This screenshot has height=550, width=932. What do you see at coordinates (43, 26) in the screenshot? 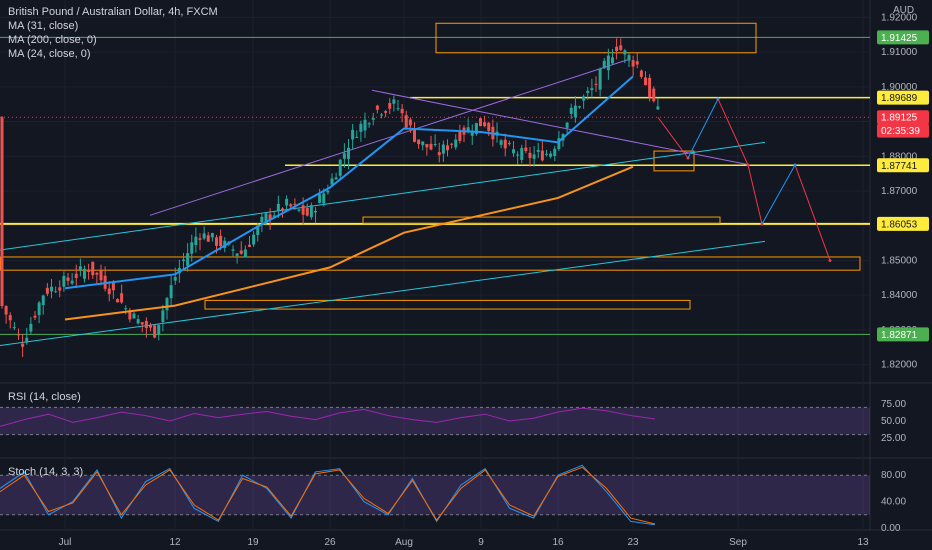
I see `indicator-ma-31: MA (31, close)` at bounding box center [43, 26].